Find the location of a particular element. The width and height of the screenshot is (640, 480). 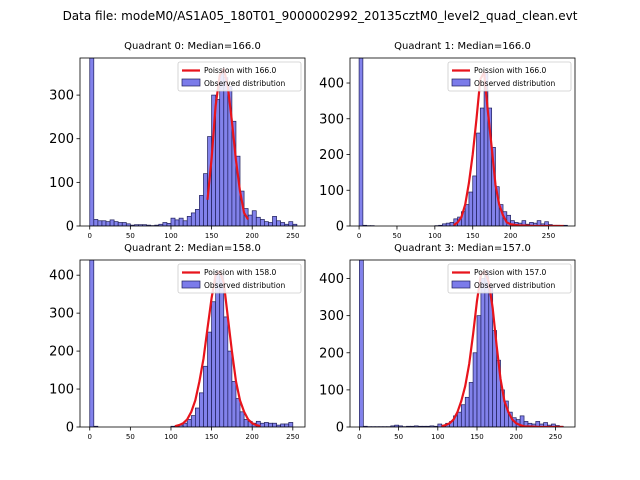

x-tick-label: 200 is located at coordinates (510, 236).